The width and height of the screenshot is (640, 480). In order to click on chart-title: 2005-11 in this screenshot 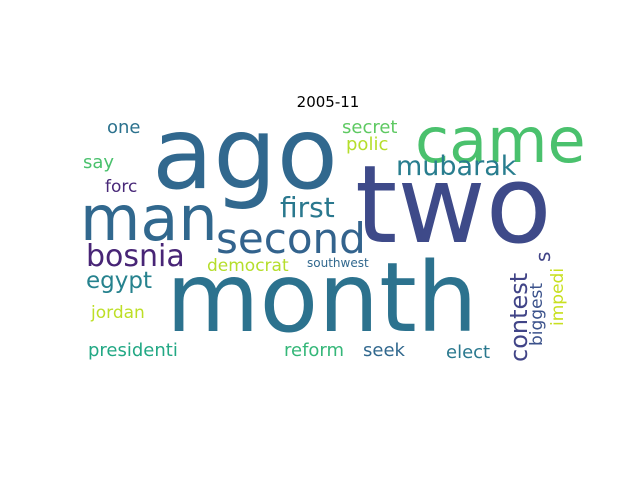, I will do `click(328, 102)`.